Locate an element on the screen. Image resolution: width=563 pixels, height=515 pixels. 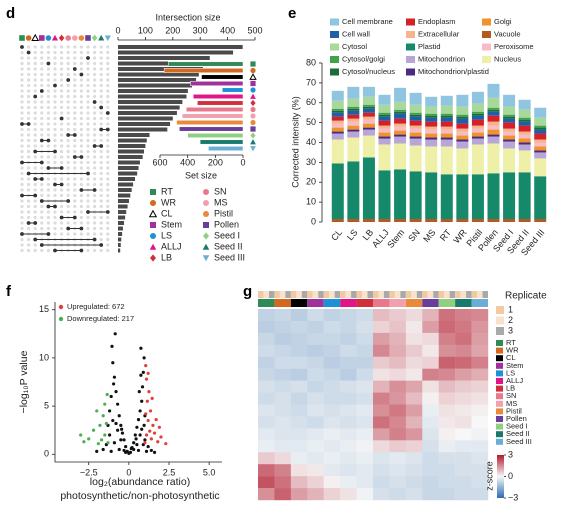
set-size-bar is located at coordinates (210, 122).